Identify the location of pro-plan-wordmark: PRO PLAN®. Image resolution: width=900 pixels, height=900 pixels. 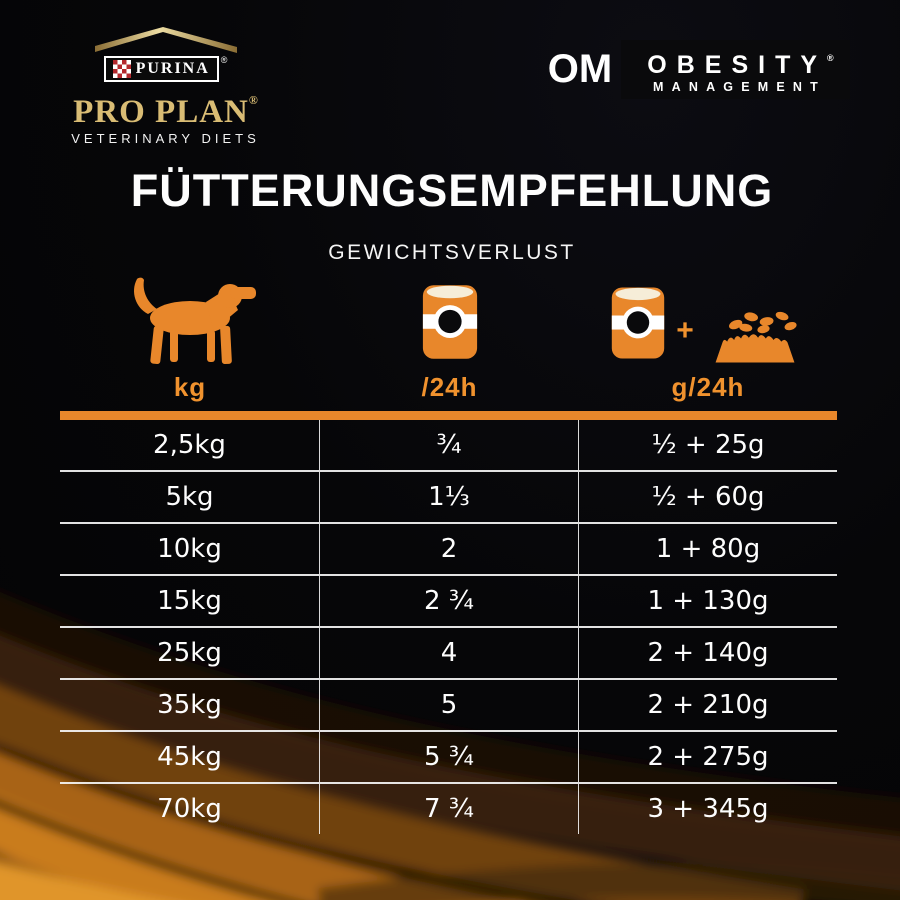
(165, 111).